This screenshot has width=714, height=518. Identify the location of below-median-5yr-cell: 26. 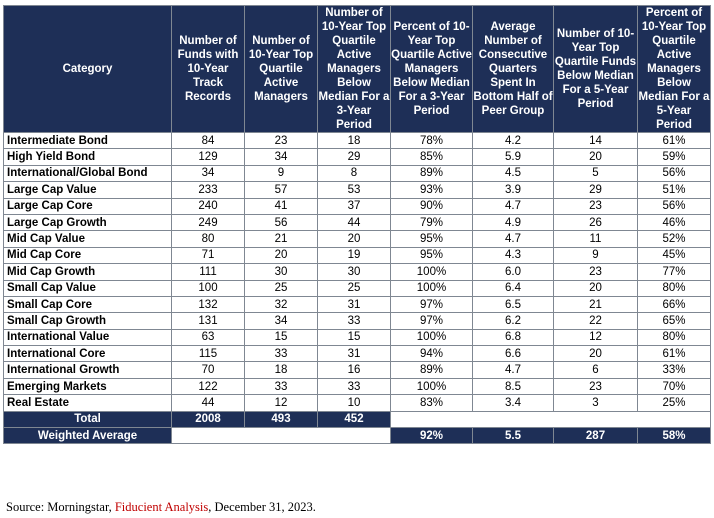
(595, 222).